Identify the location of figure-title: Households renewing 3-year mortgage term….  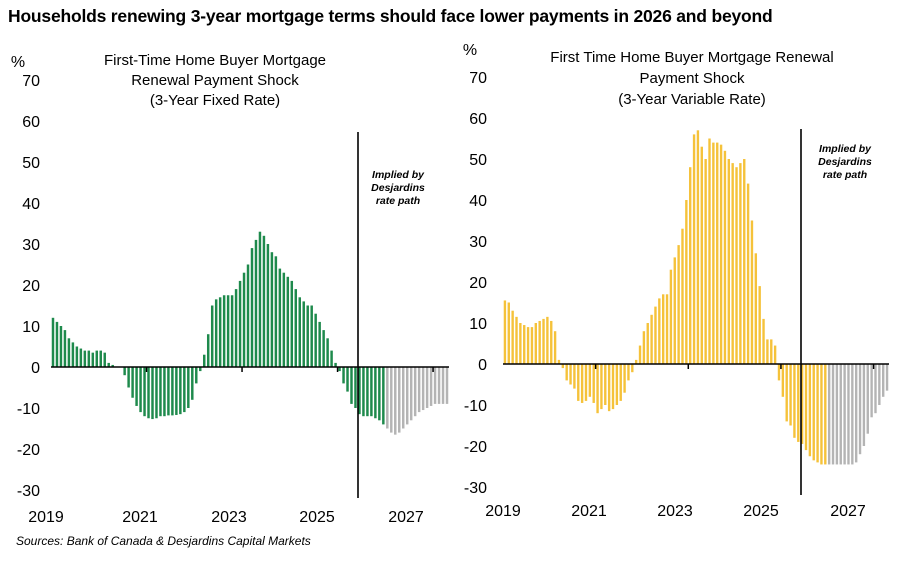
(390, 16).